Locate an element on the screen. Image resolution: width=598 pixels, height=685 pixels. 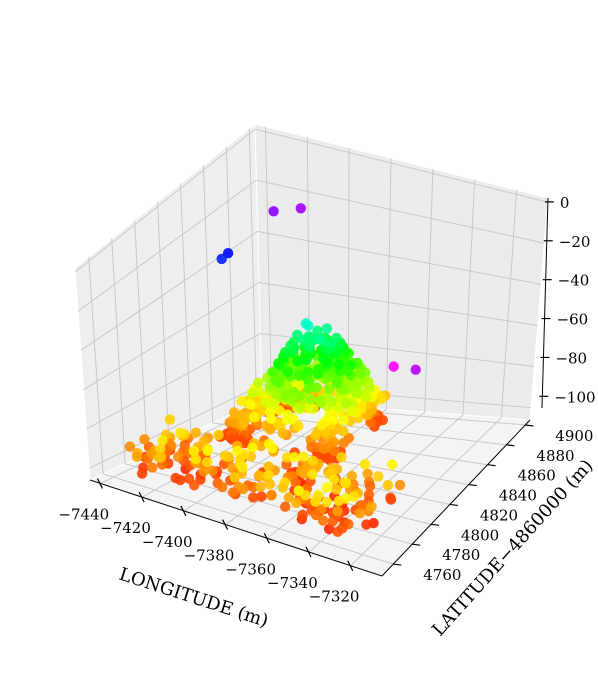
y-tick-label: 4840 is located at coordinates (518, 496).